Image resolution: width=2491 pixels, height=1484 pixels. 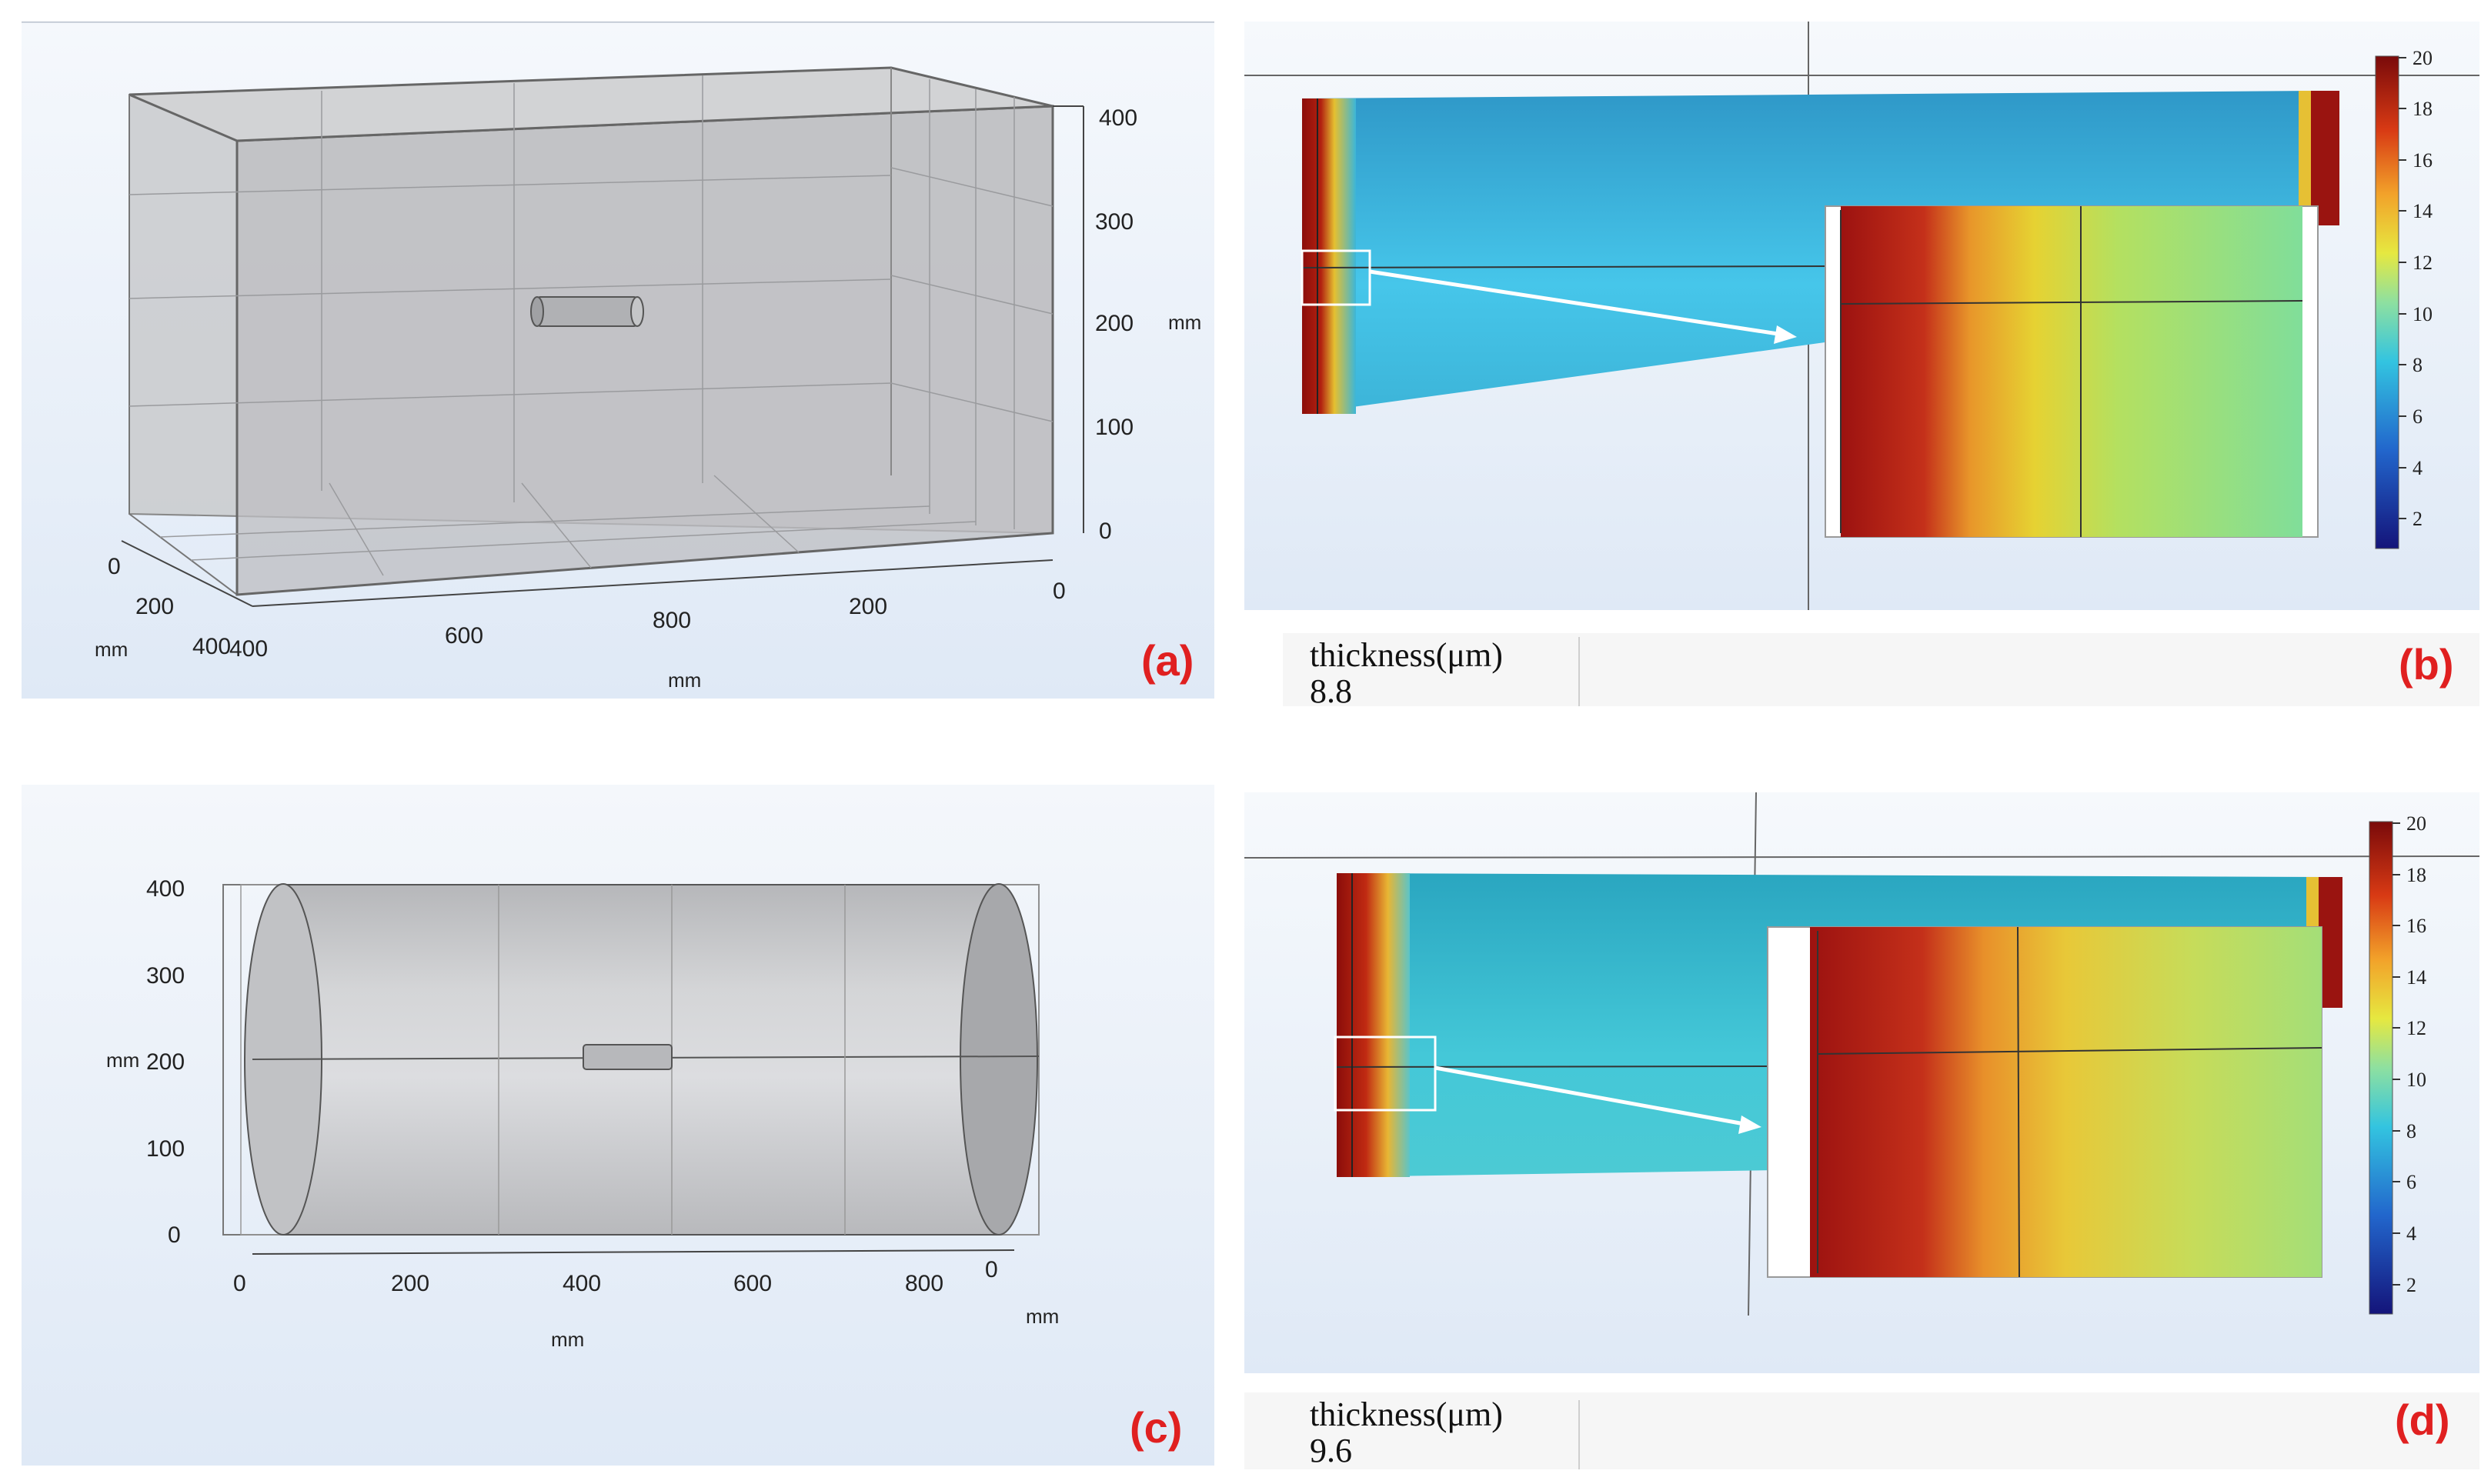 What do you see at coordinates (165, 1149) in the screenshot?
I see `y-tick-100: 100` at bounding box center [165, 1149].